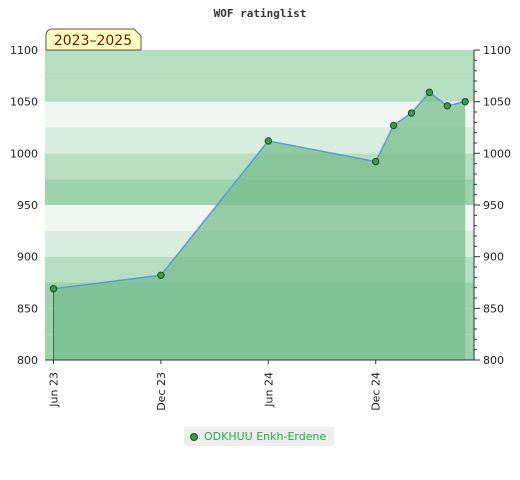 The image size is (520, 480). Describe the element at coordinates (260, 13) in the screenshot. I see `chart-title: WOF ratinglist` at that location.